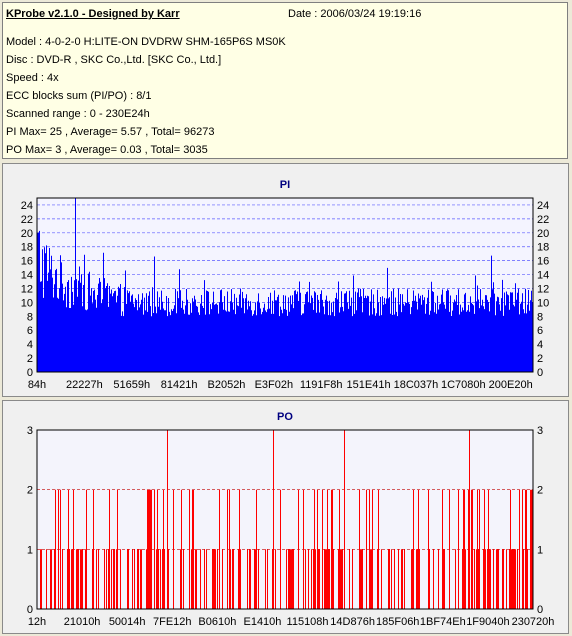  Describe the element at coordinates (30, 550) in the screenshot. I see `y-tick-label-left: 1` at that location.